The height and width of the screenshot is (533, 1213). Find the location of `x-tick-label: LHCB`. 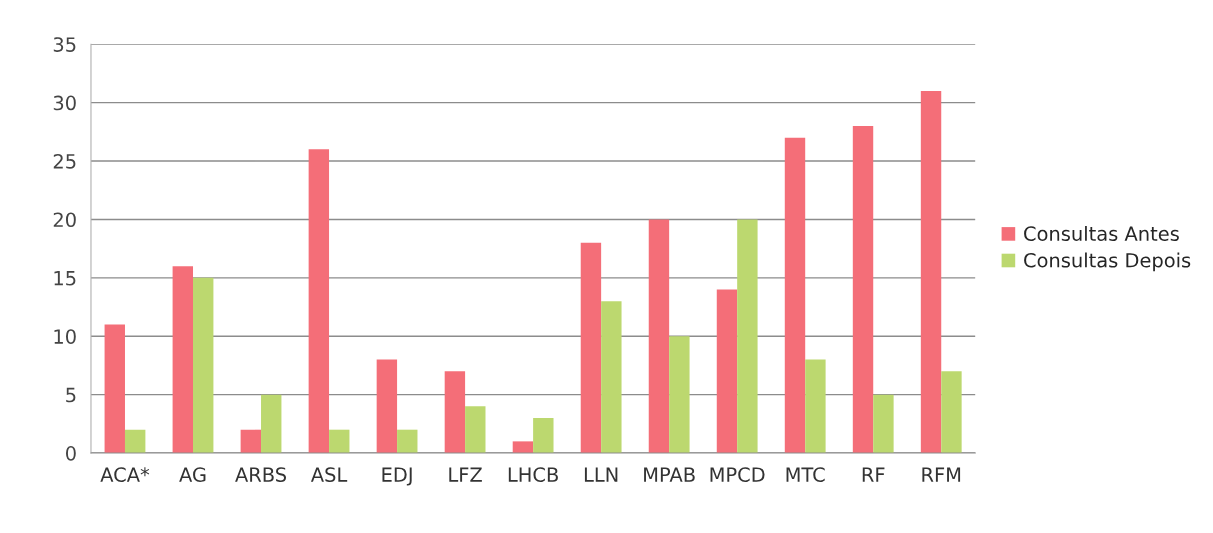

x-tick-label: LHCB is located at coordinates (533, 474).